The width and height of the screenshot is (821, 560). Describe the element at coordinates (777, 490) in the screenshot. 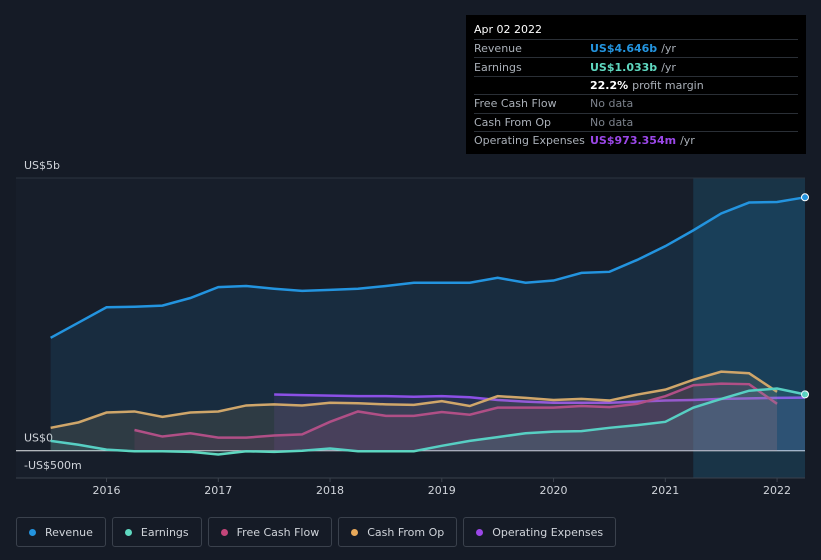

I see `x-tick-label: 2022` at that location.